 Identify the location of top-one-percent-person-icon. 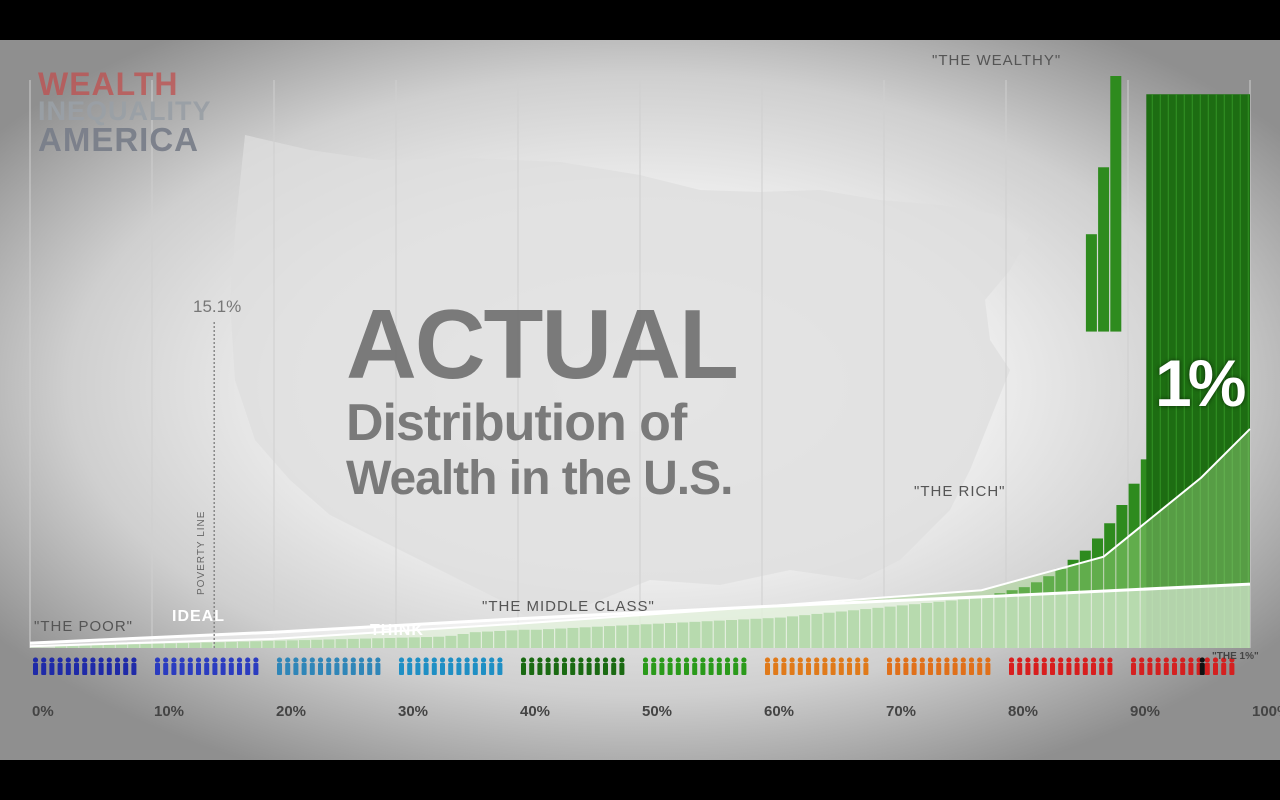
(1202, 666).